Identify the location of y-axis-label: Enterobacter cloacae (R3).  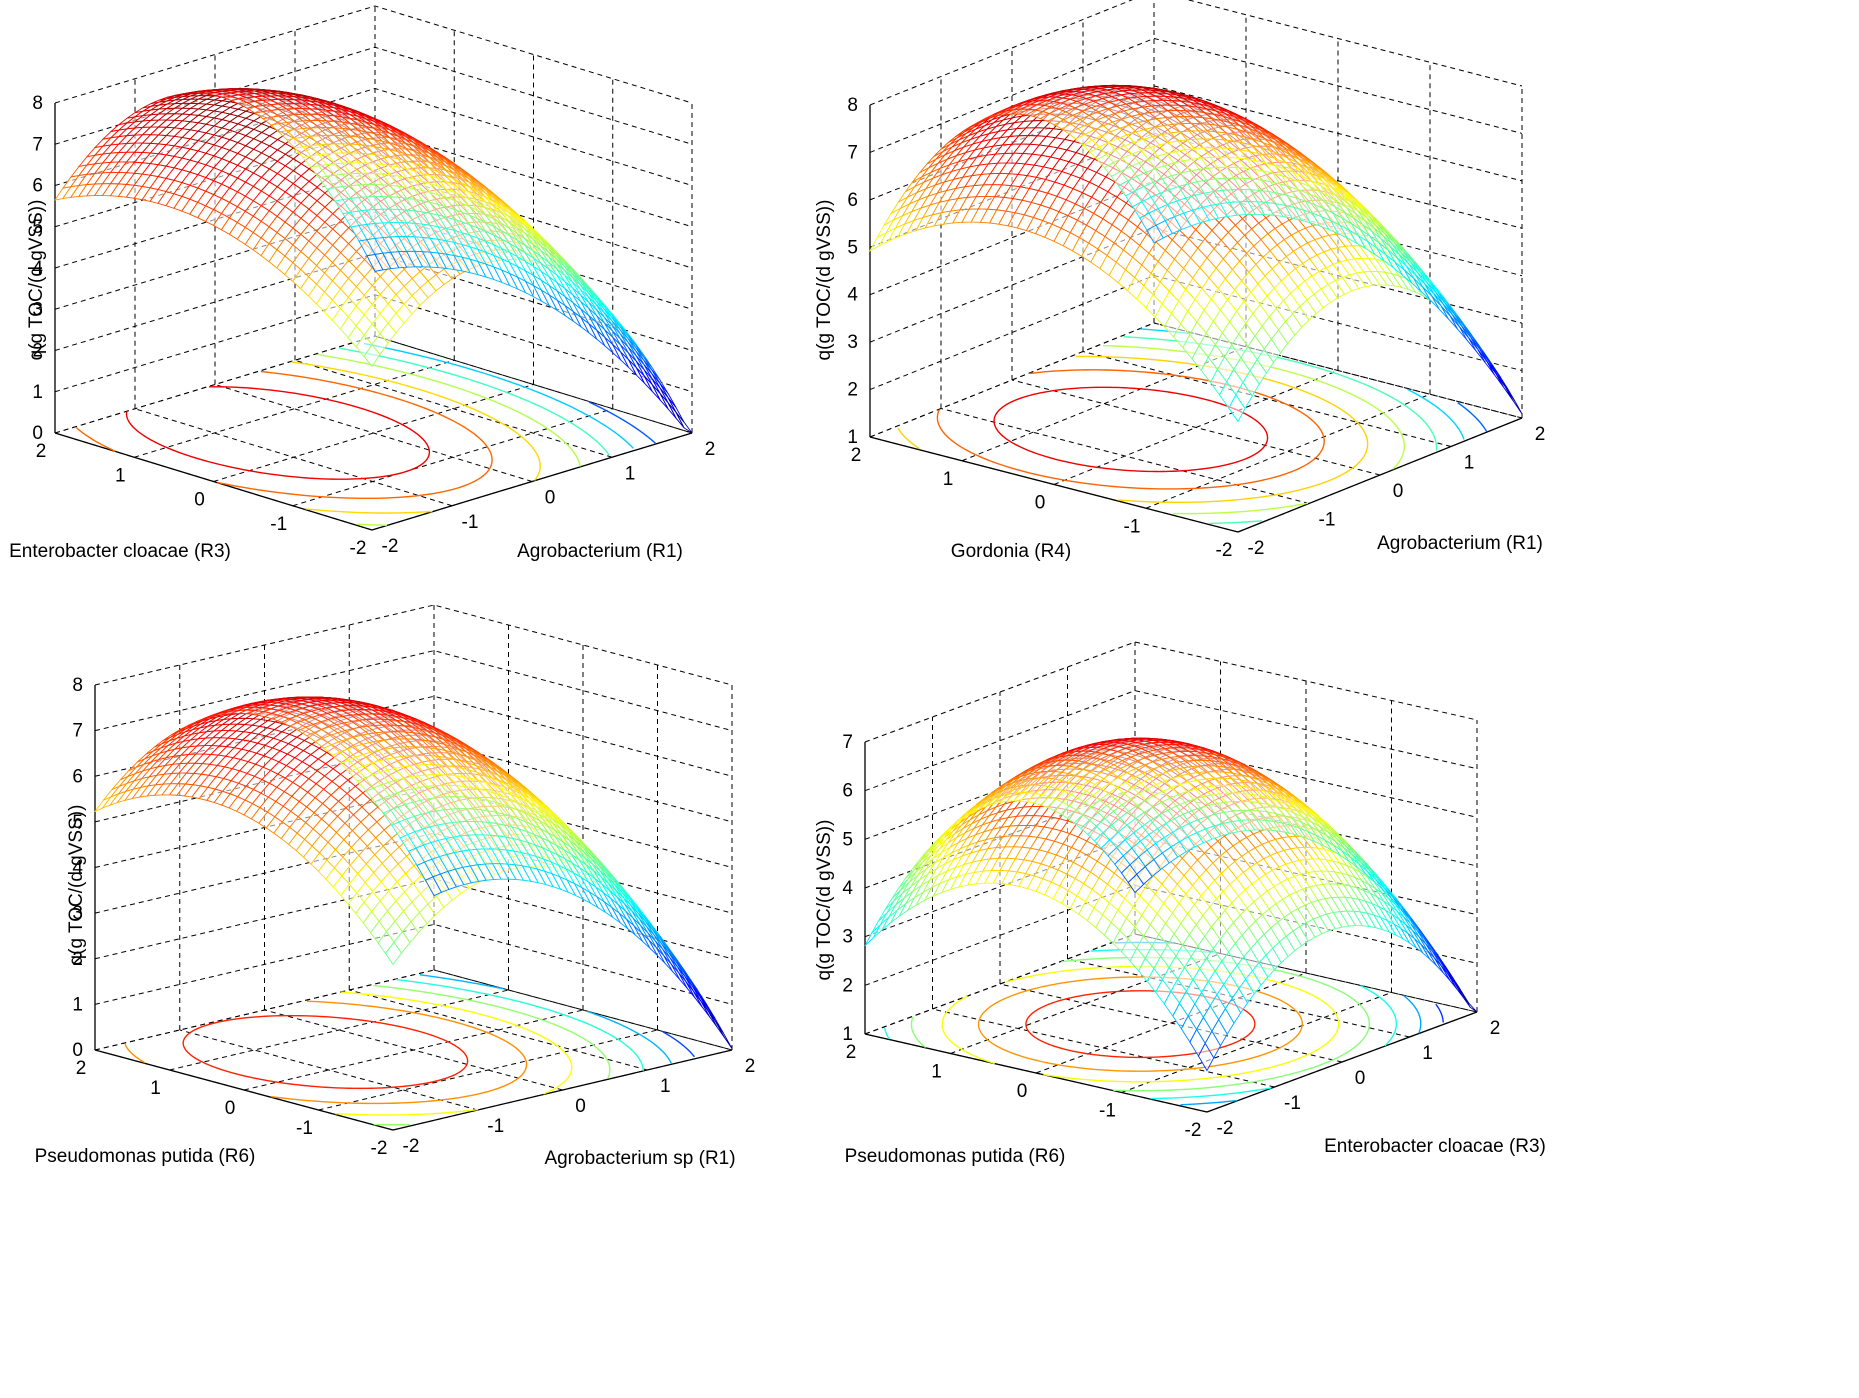
(120, 551).